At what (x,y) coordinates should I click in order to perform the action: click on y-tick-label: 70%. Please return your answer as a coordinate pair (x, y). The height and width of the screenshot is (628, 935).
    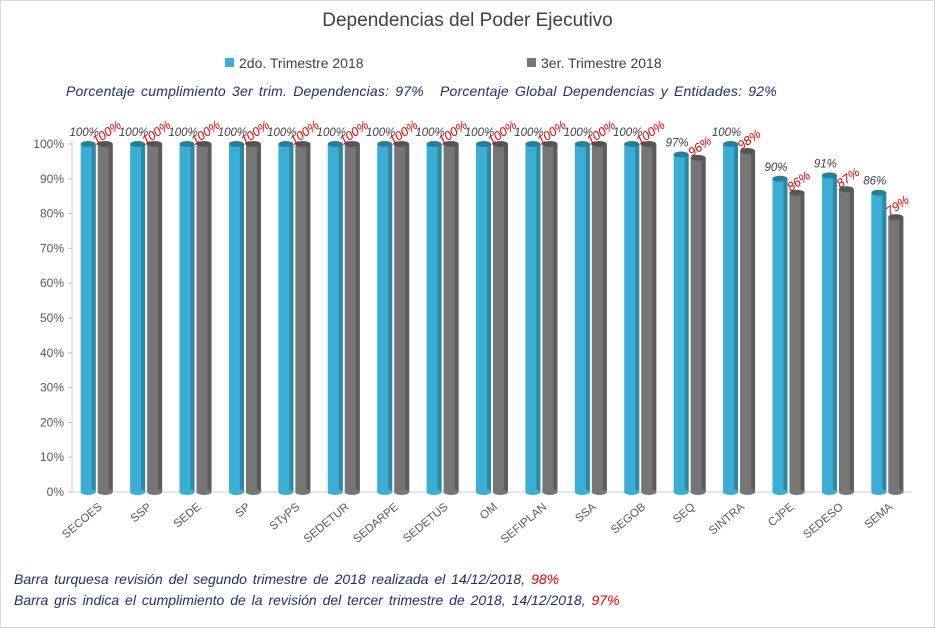
    Looking at the image, I should click on (52, 248).